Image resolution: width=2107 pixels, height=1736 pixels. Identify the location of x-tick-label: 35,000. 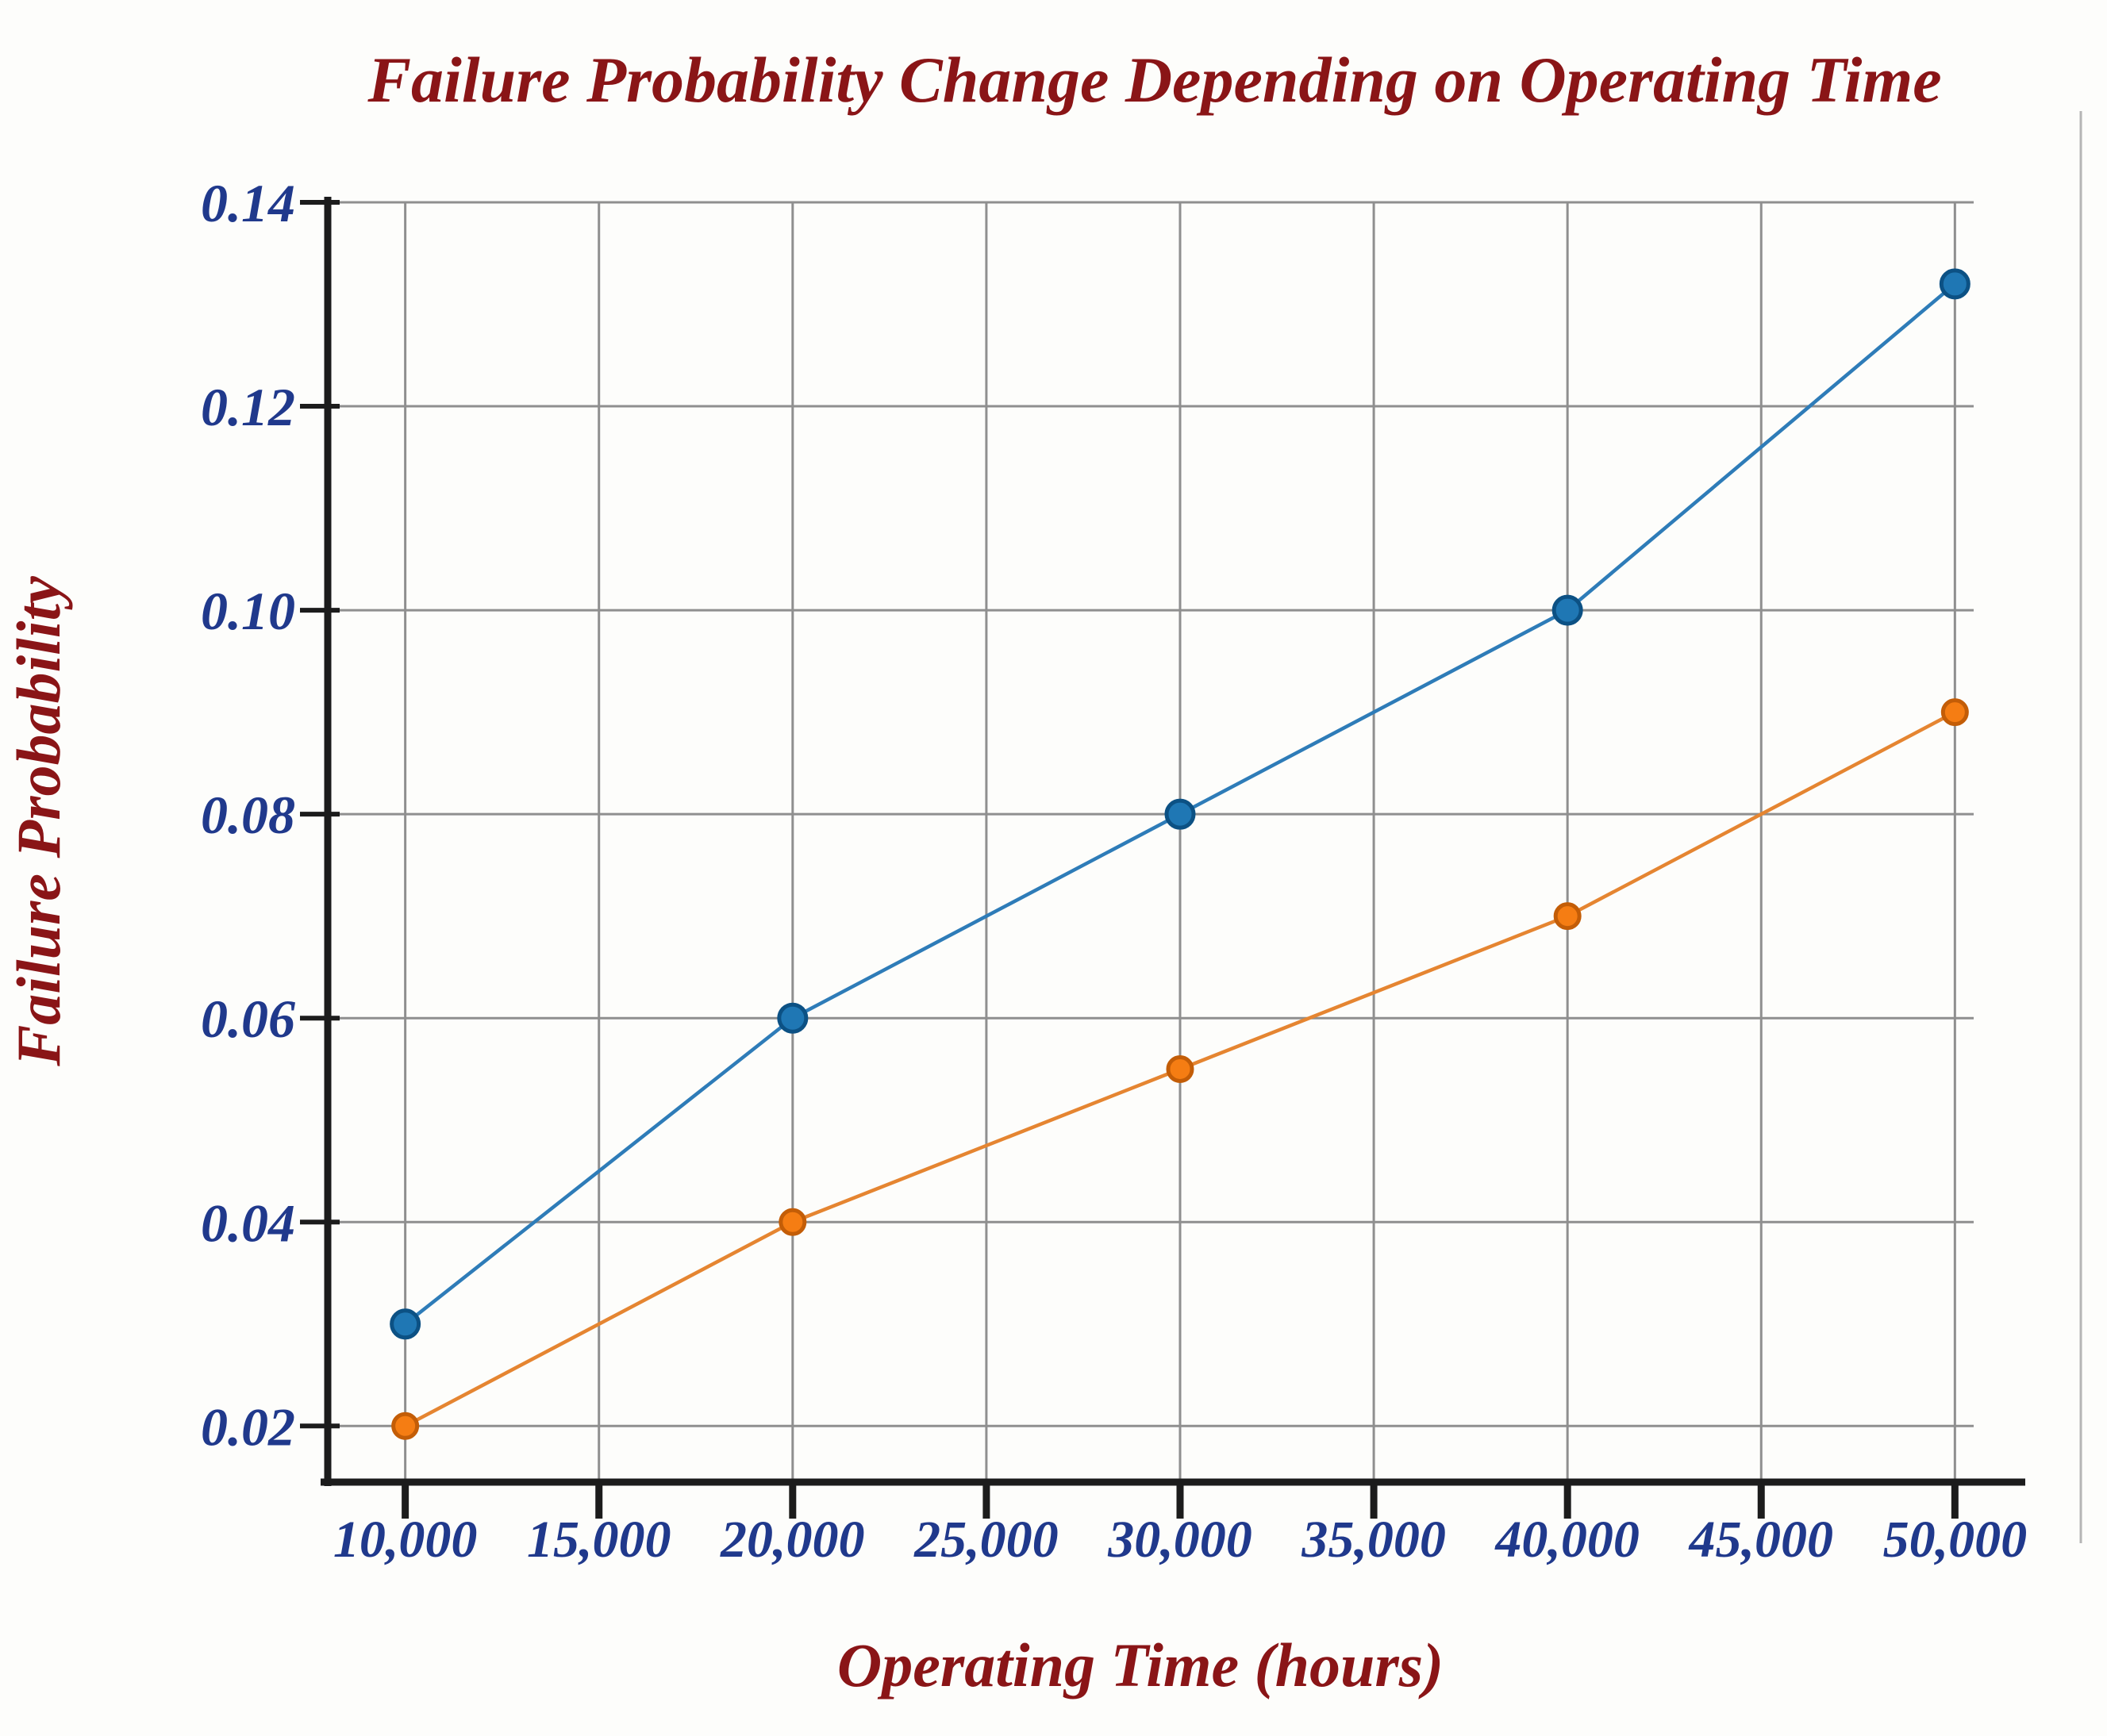
(1373, 1540).